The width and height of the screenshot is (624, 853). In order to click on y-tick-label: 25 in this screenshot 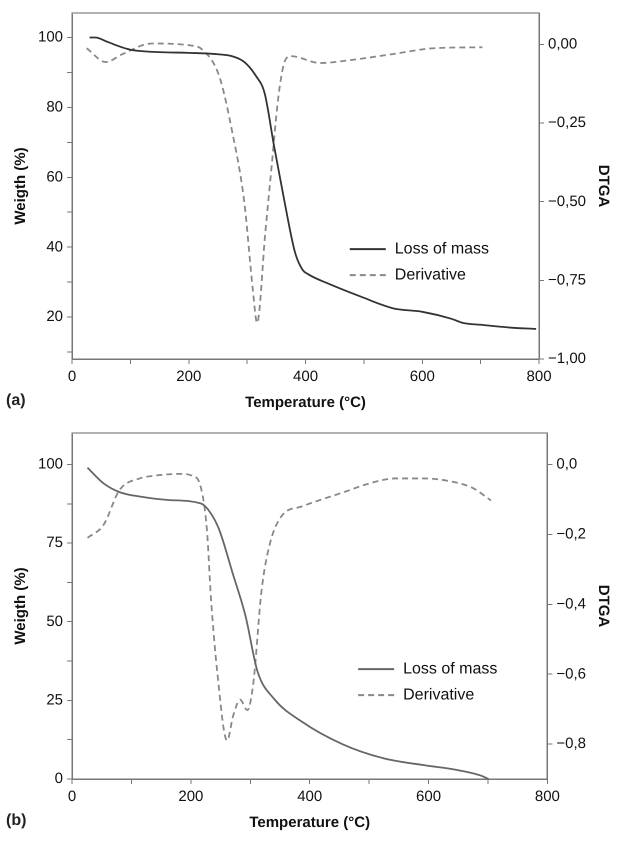, I will do `click(55, 700)`.